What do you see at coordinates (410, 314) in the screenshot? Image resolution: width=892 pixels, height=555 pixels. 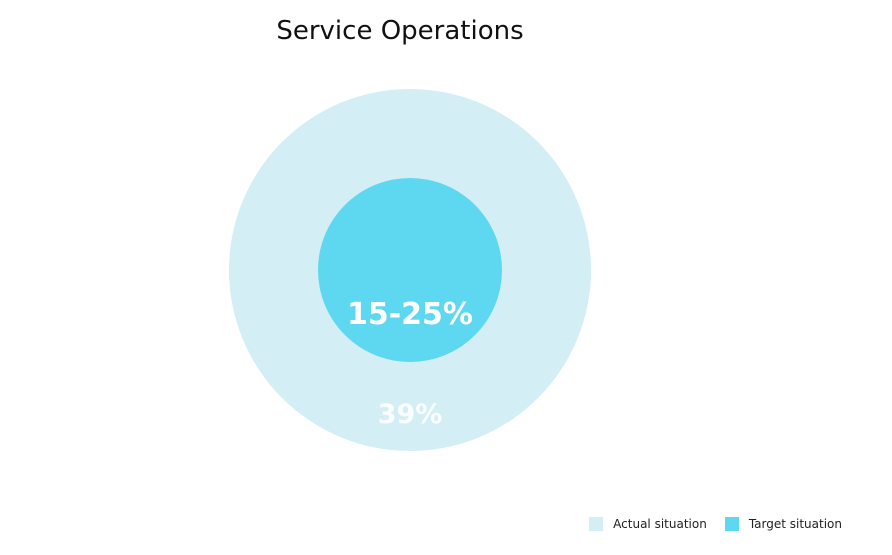 I see `target-situation-label: 15-25%` at bounding box center [410, 314].